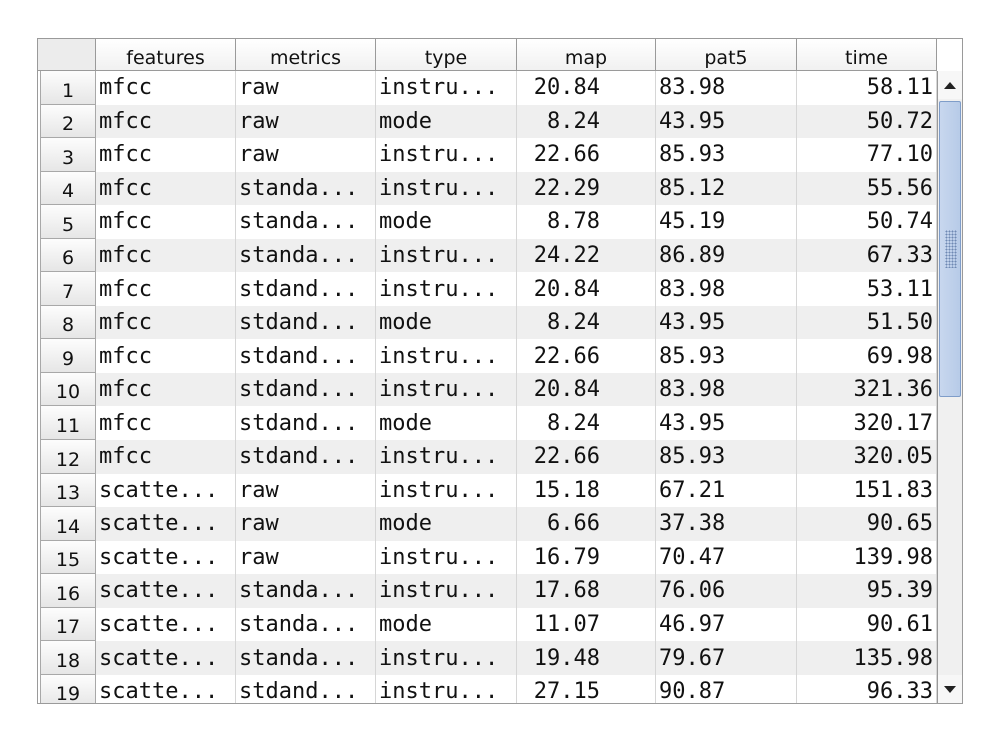  I want to click on table-row: 4 mfcc standa... instru... 22.29 85.12 55.56, so click(487, 188).